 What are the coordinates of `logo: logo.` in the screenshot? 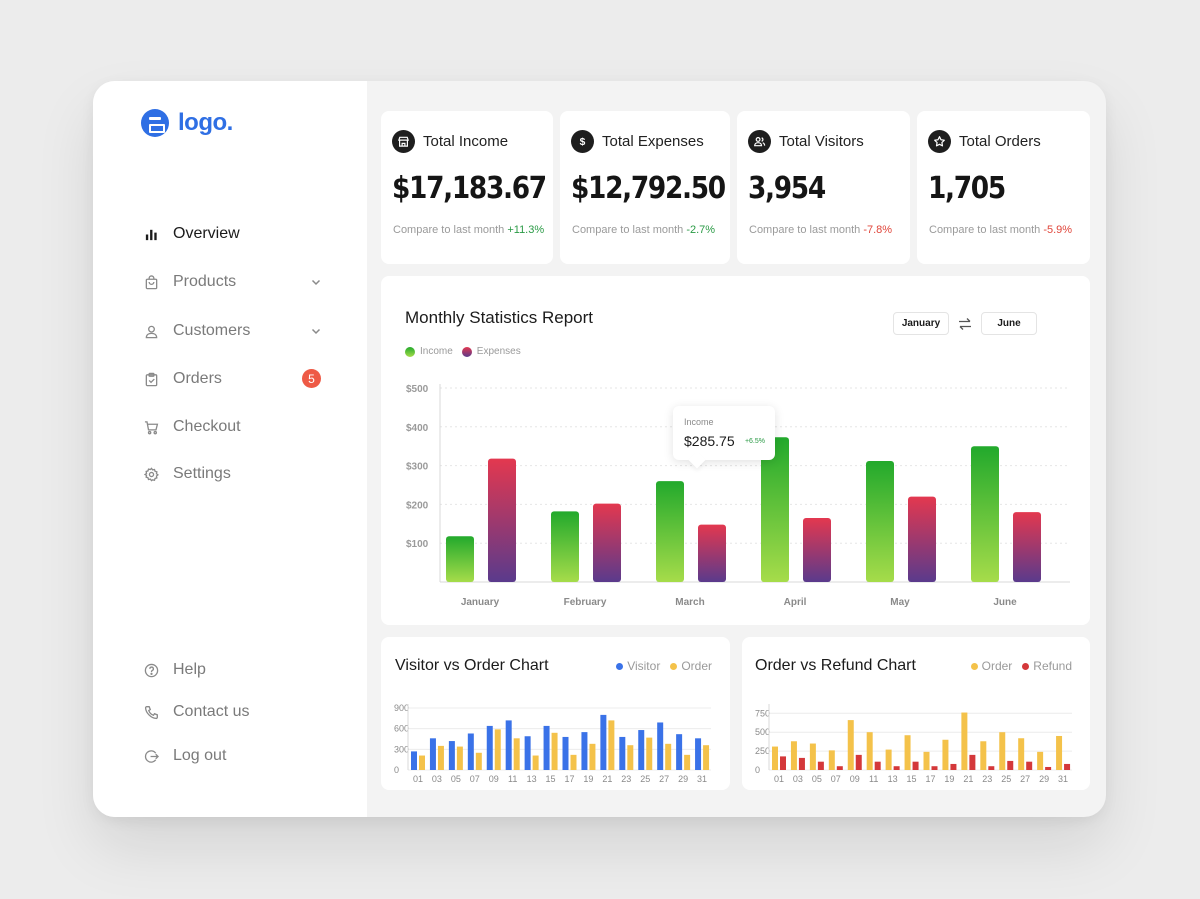 It's located at (187, 123).